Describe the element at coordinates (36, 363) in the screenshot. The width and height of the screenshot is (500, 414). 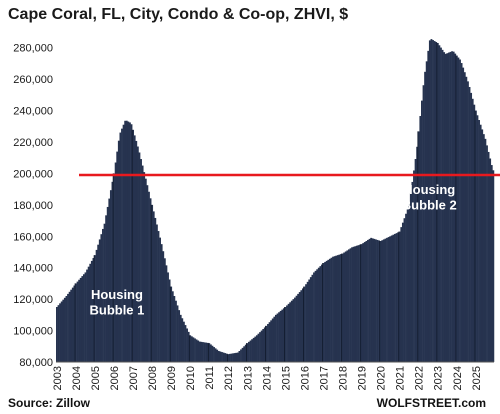
I see `y-tick-label: 80,000` at that location.